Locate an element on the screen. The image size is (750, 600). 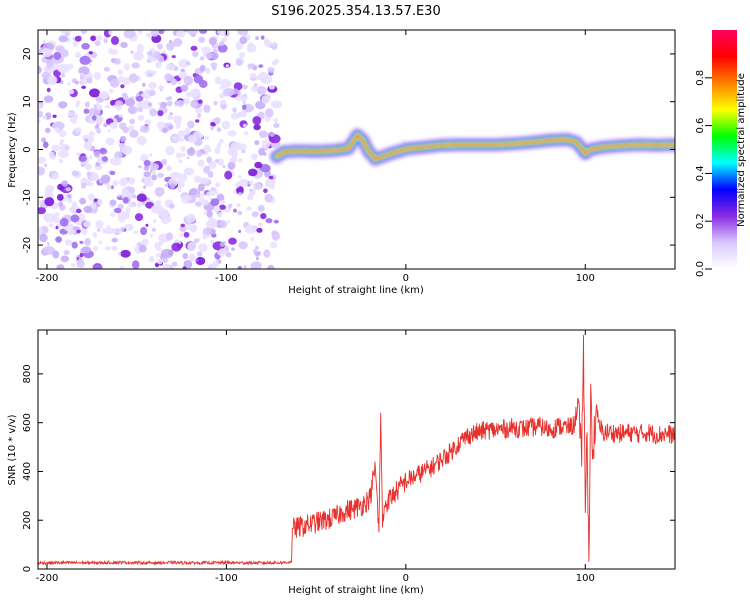
x-tick-label: 100 is located at coordinates (585, 578).